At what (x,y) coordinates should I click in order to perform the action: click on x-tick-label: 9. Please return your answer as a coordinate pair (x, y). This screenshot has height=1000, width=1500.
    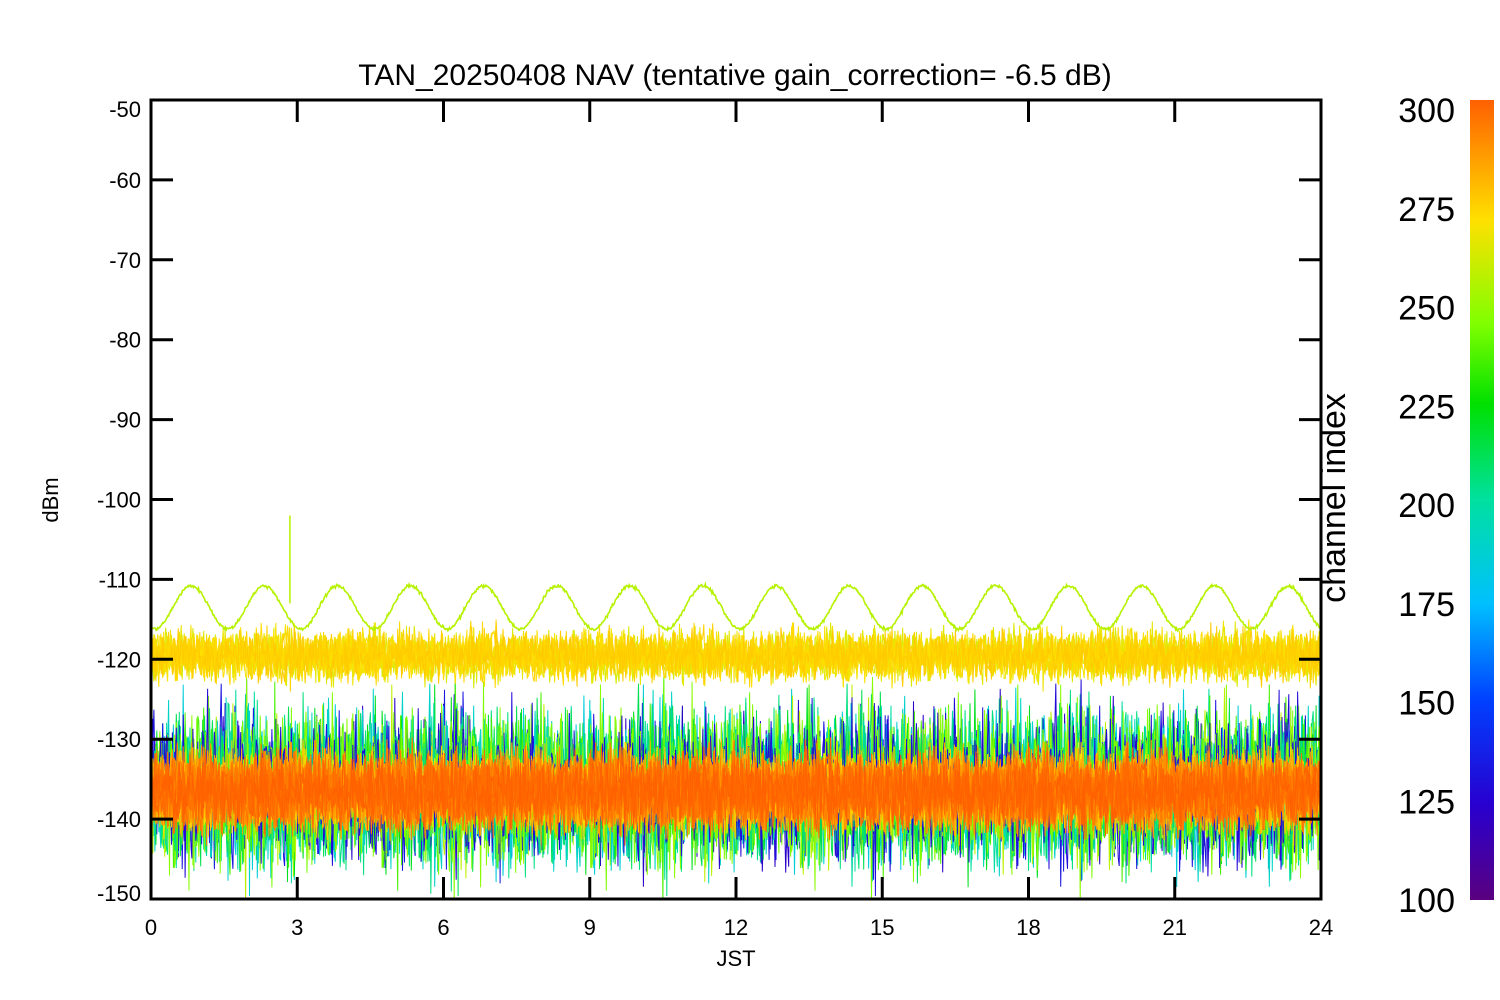
    Looking at the image, I should click on (590, 927).